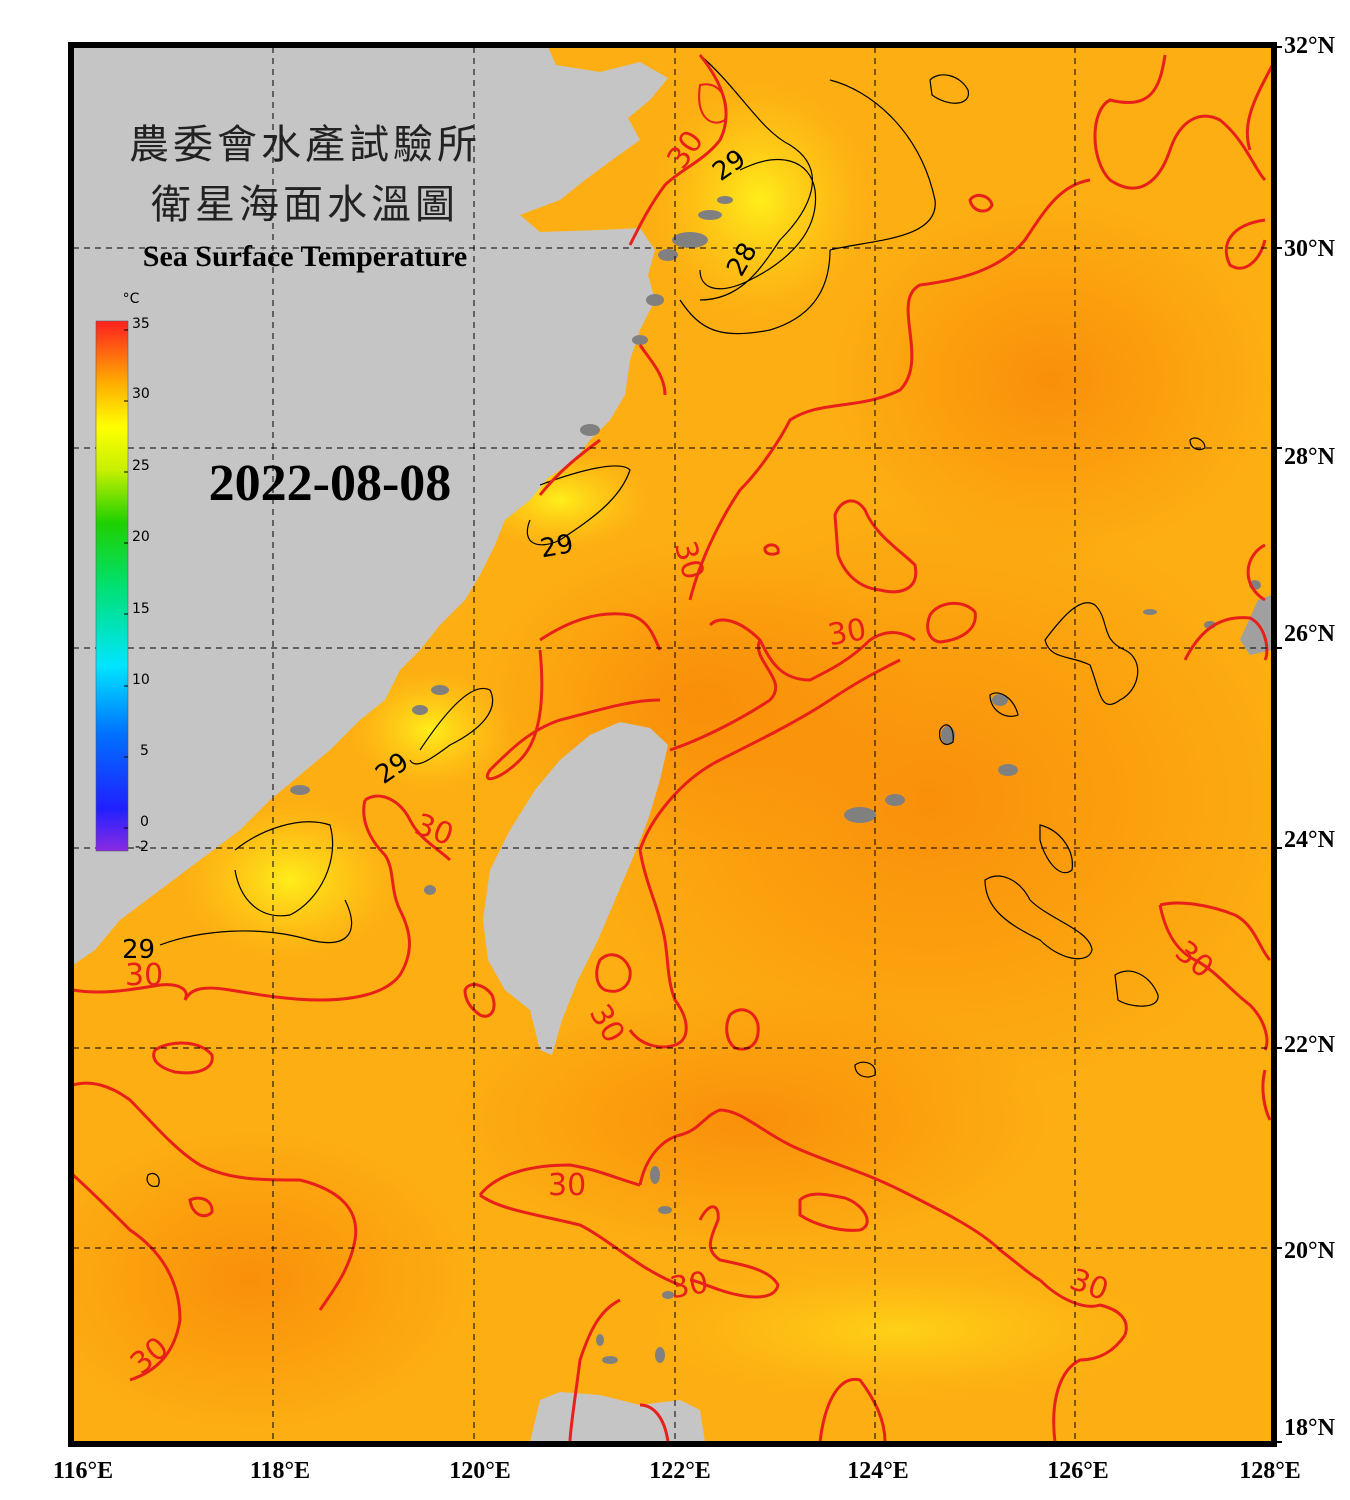 The height and width of the screenshot is (1500, 1350). Describe the element at coordinates (131, 299) in the screenshot. I see `colorbar-unit: °C` at that location.